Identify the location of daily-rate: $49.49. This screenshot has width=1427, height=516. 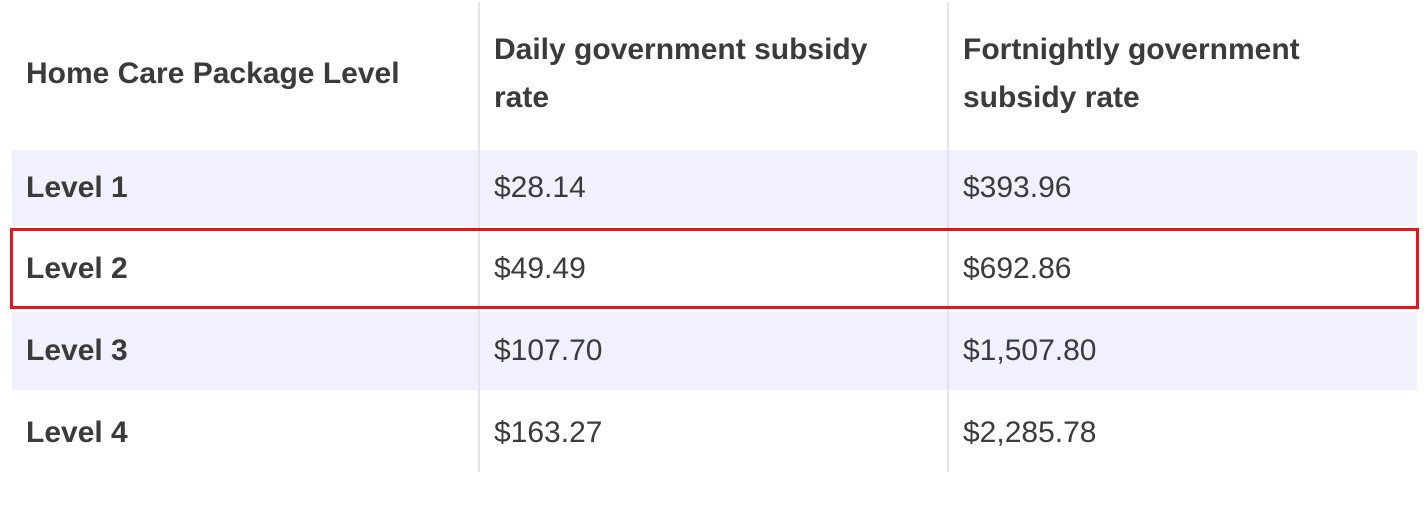
(540, 268).